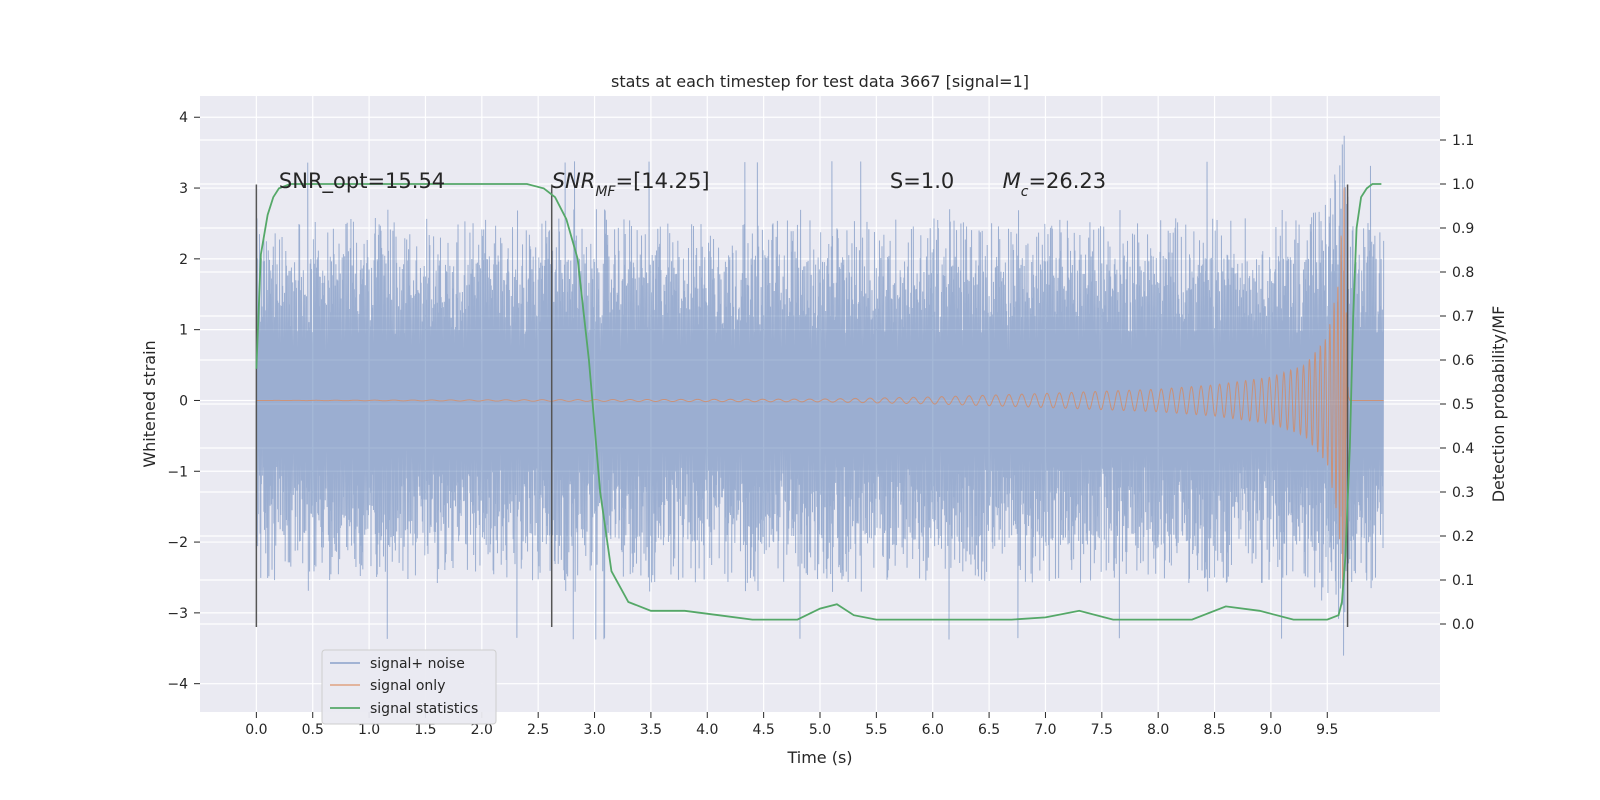 The width and height of the screenshot is (1600, 800). Describe the element at coordinates (417, 664) in the screenshot. I see `legend-label-signal-plus-noise: signal+ noise` at that location.